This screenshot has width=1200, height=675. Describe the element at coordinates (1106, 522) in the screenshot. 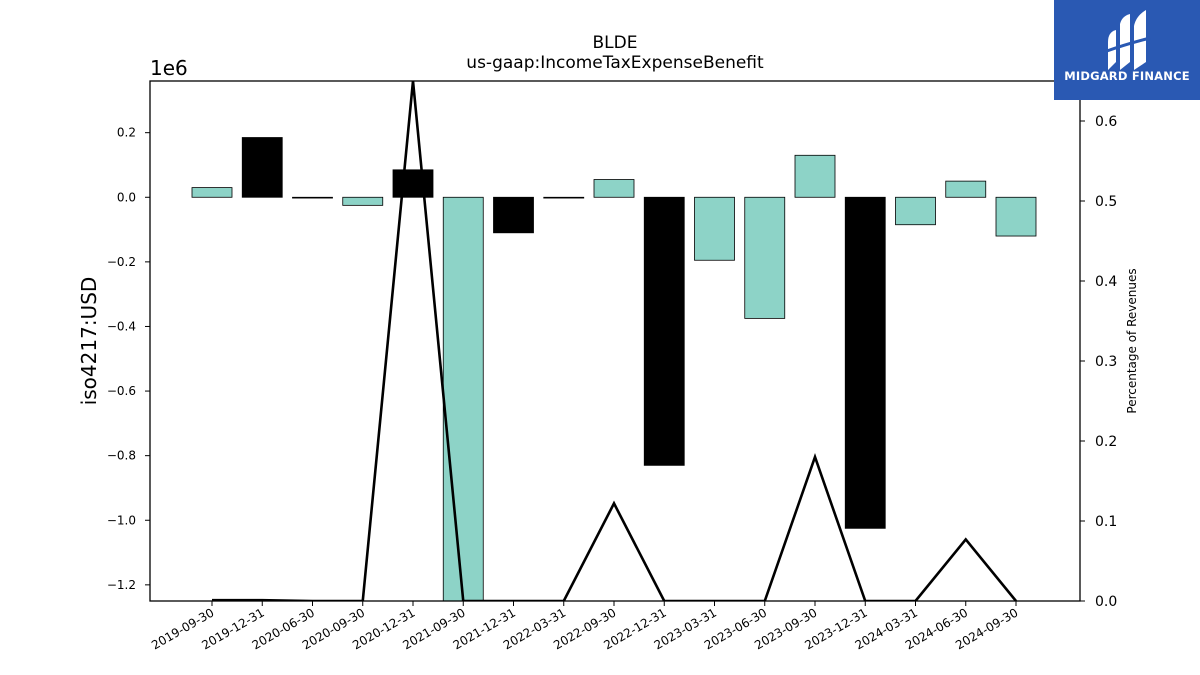

I see `y2-tick-label: 0.1` at that location.